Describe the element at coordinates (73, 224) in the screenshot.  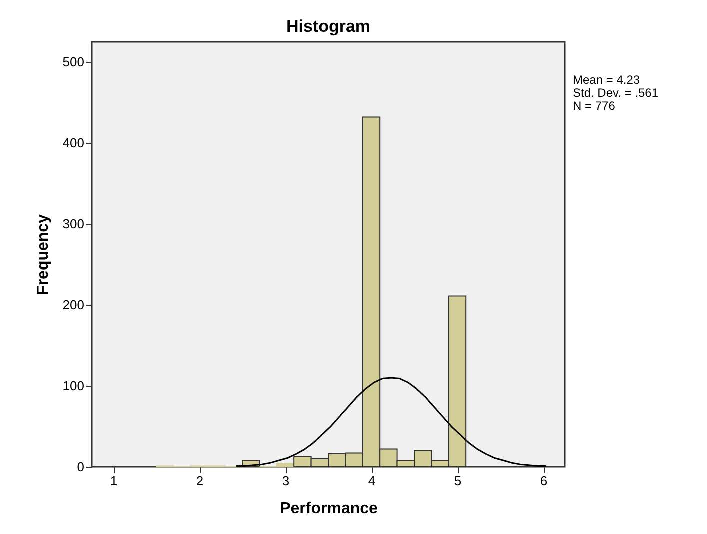
I see `y-tick-label: 300` at that location.